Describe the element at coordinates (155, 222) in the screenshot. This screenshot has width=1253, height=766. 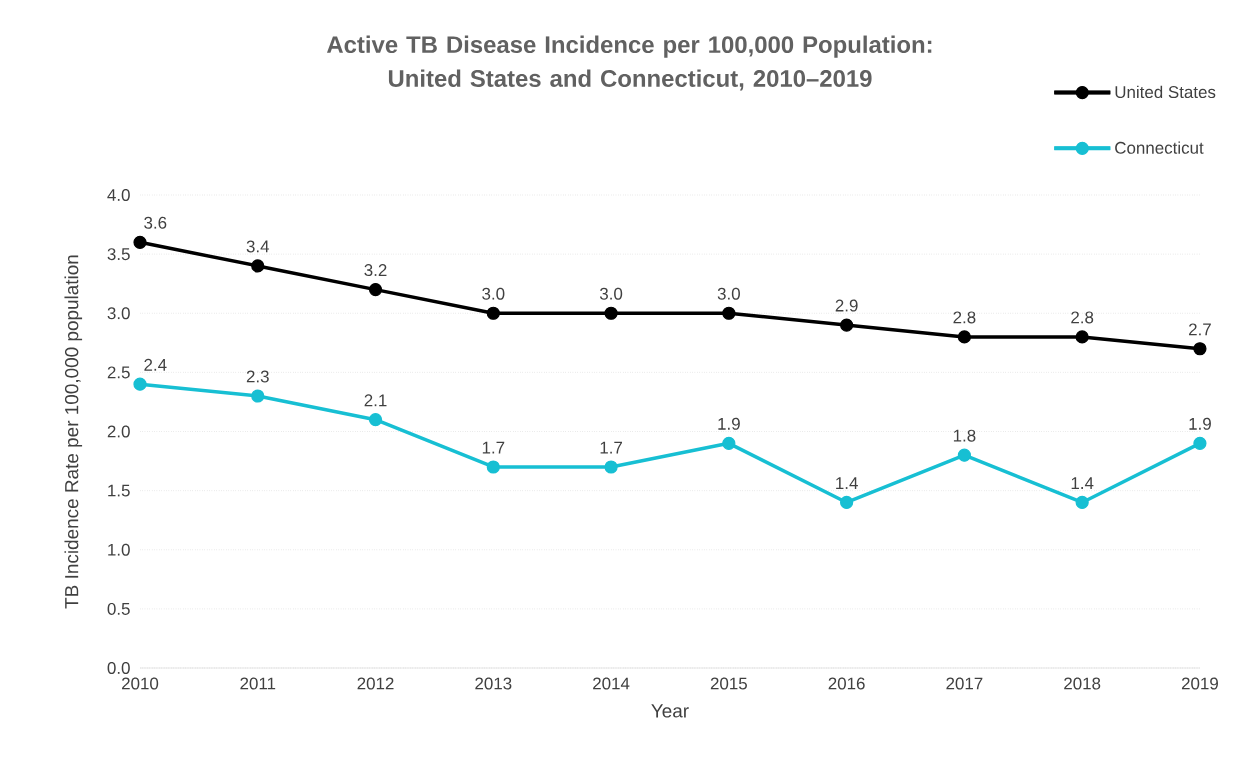
I see `data-label: 3.6` at that location.